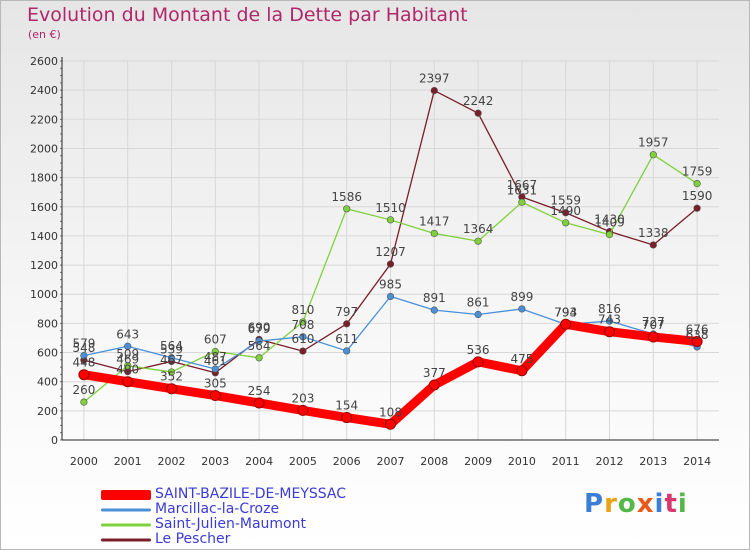  Describe the element at coordinates (391, 461) in the screenshot. I see `x-tick-label: 2007` at that location.